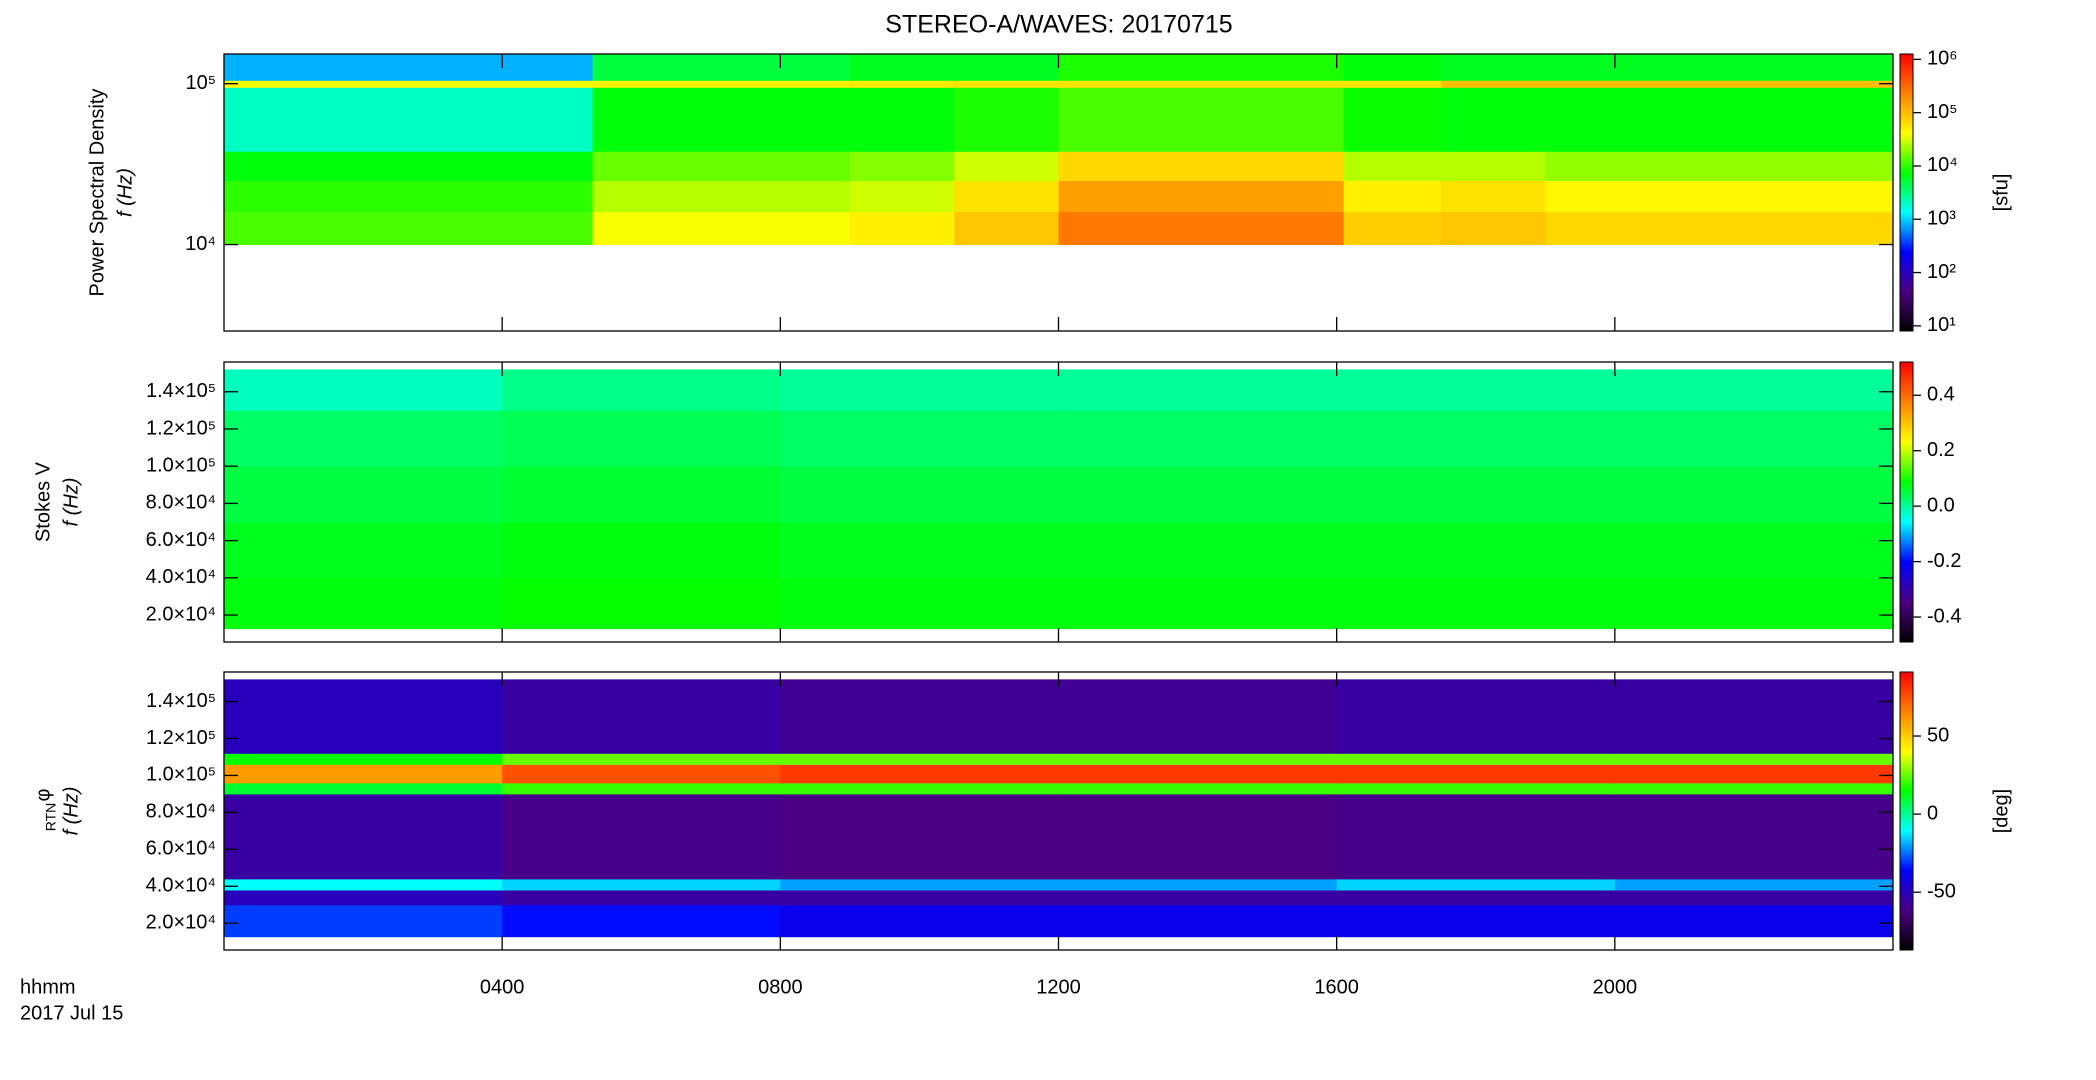  What do you see at coordinates (1941, 450) in the screenshot?
I see `colorbar-tick-label: 0.2` at bounding box center [1941, 450].